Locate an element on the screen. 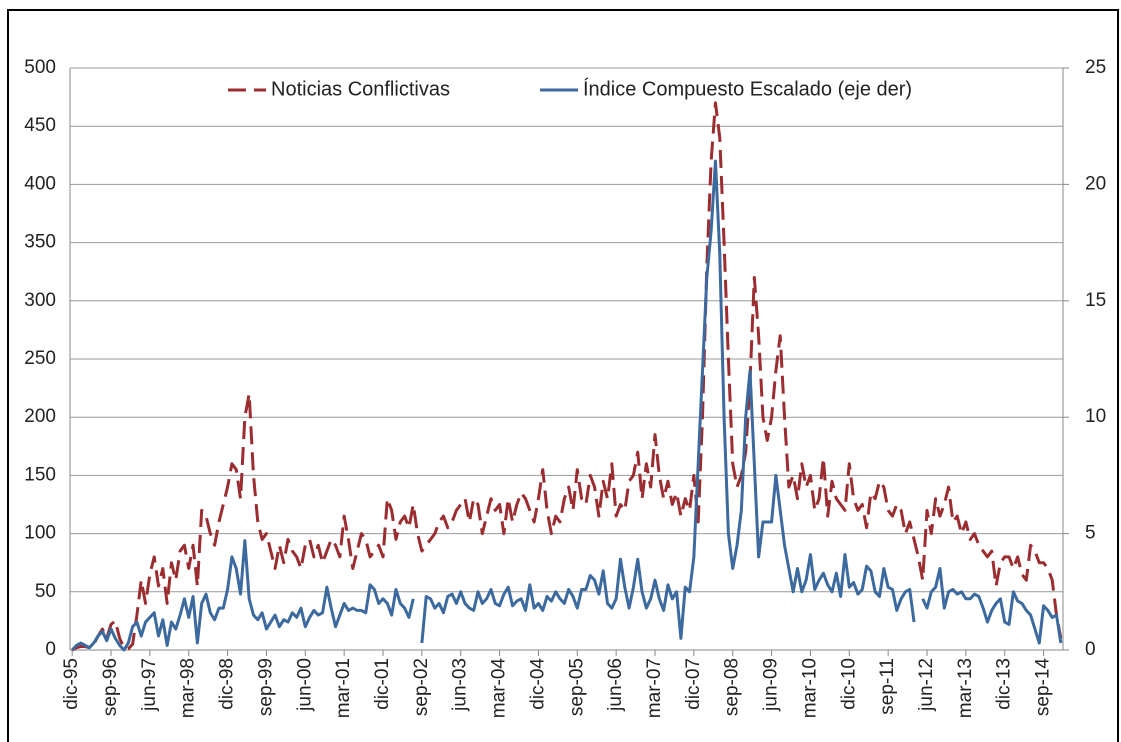 This screenshot has height=742, width=1121. y-tick-label: 300 is located at coordinates (40, 300).